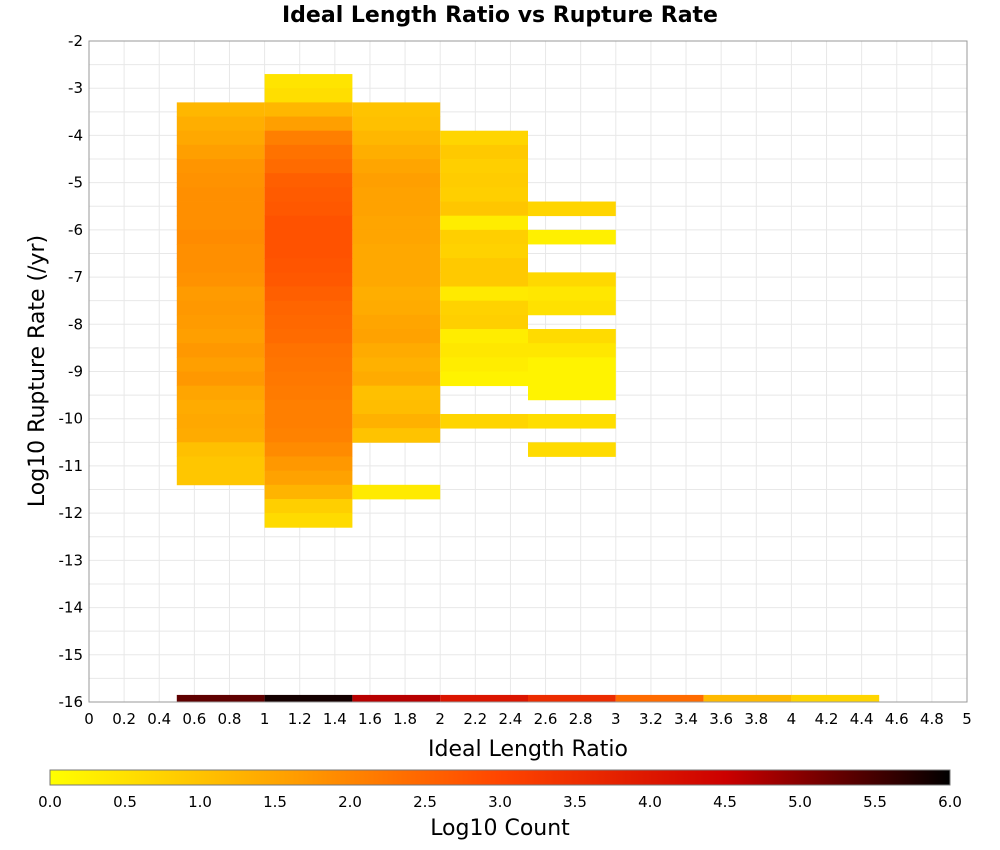  I want to click on colorbar-tick-labels: 0.0 0.5 1.0 1.5 2.0 2.5 3.0 3.5 4.0 4.5 5.0 5.5 6.0, so click(500, 802).